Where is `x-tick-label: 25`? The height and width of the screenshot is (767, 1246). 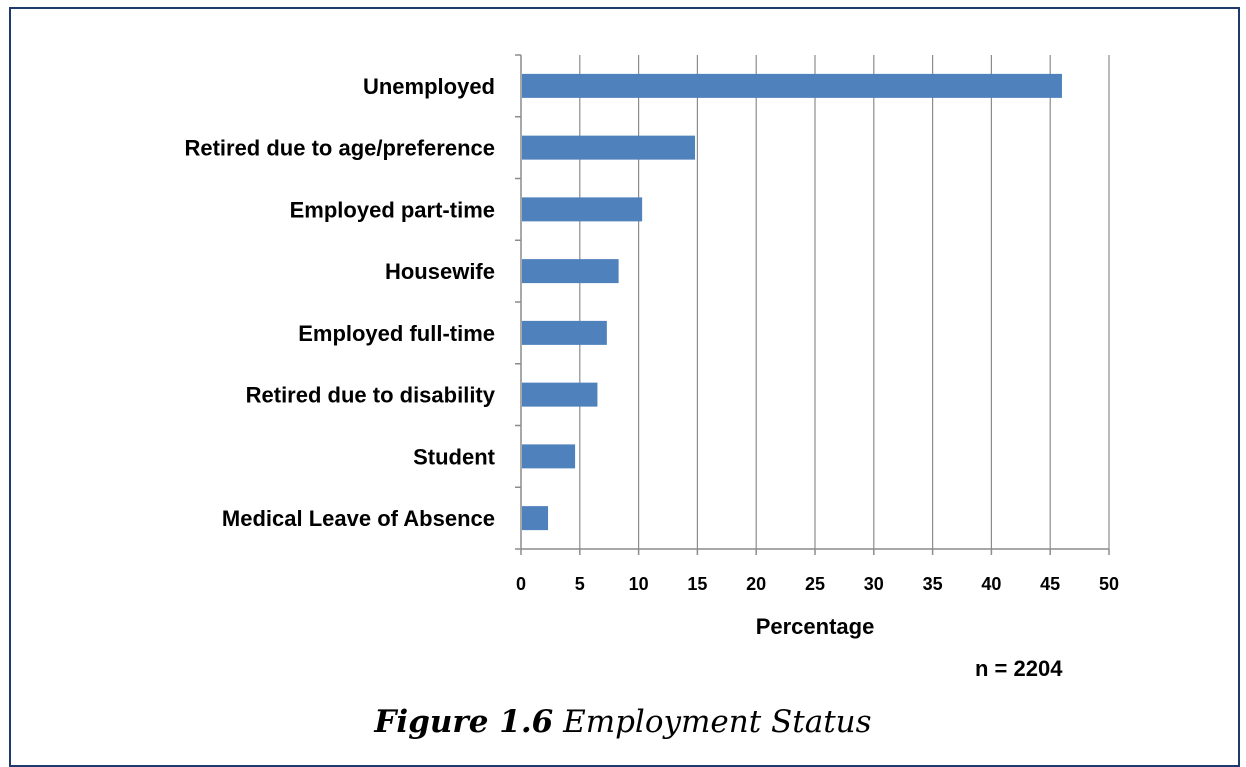 x-tick-label: 25 is located at coordinates (815, 584).